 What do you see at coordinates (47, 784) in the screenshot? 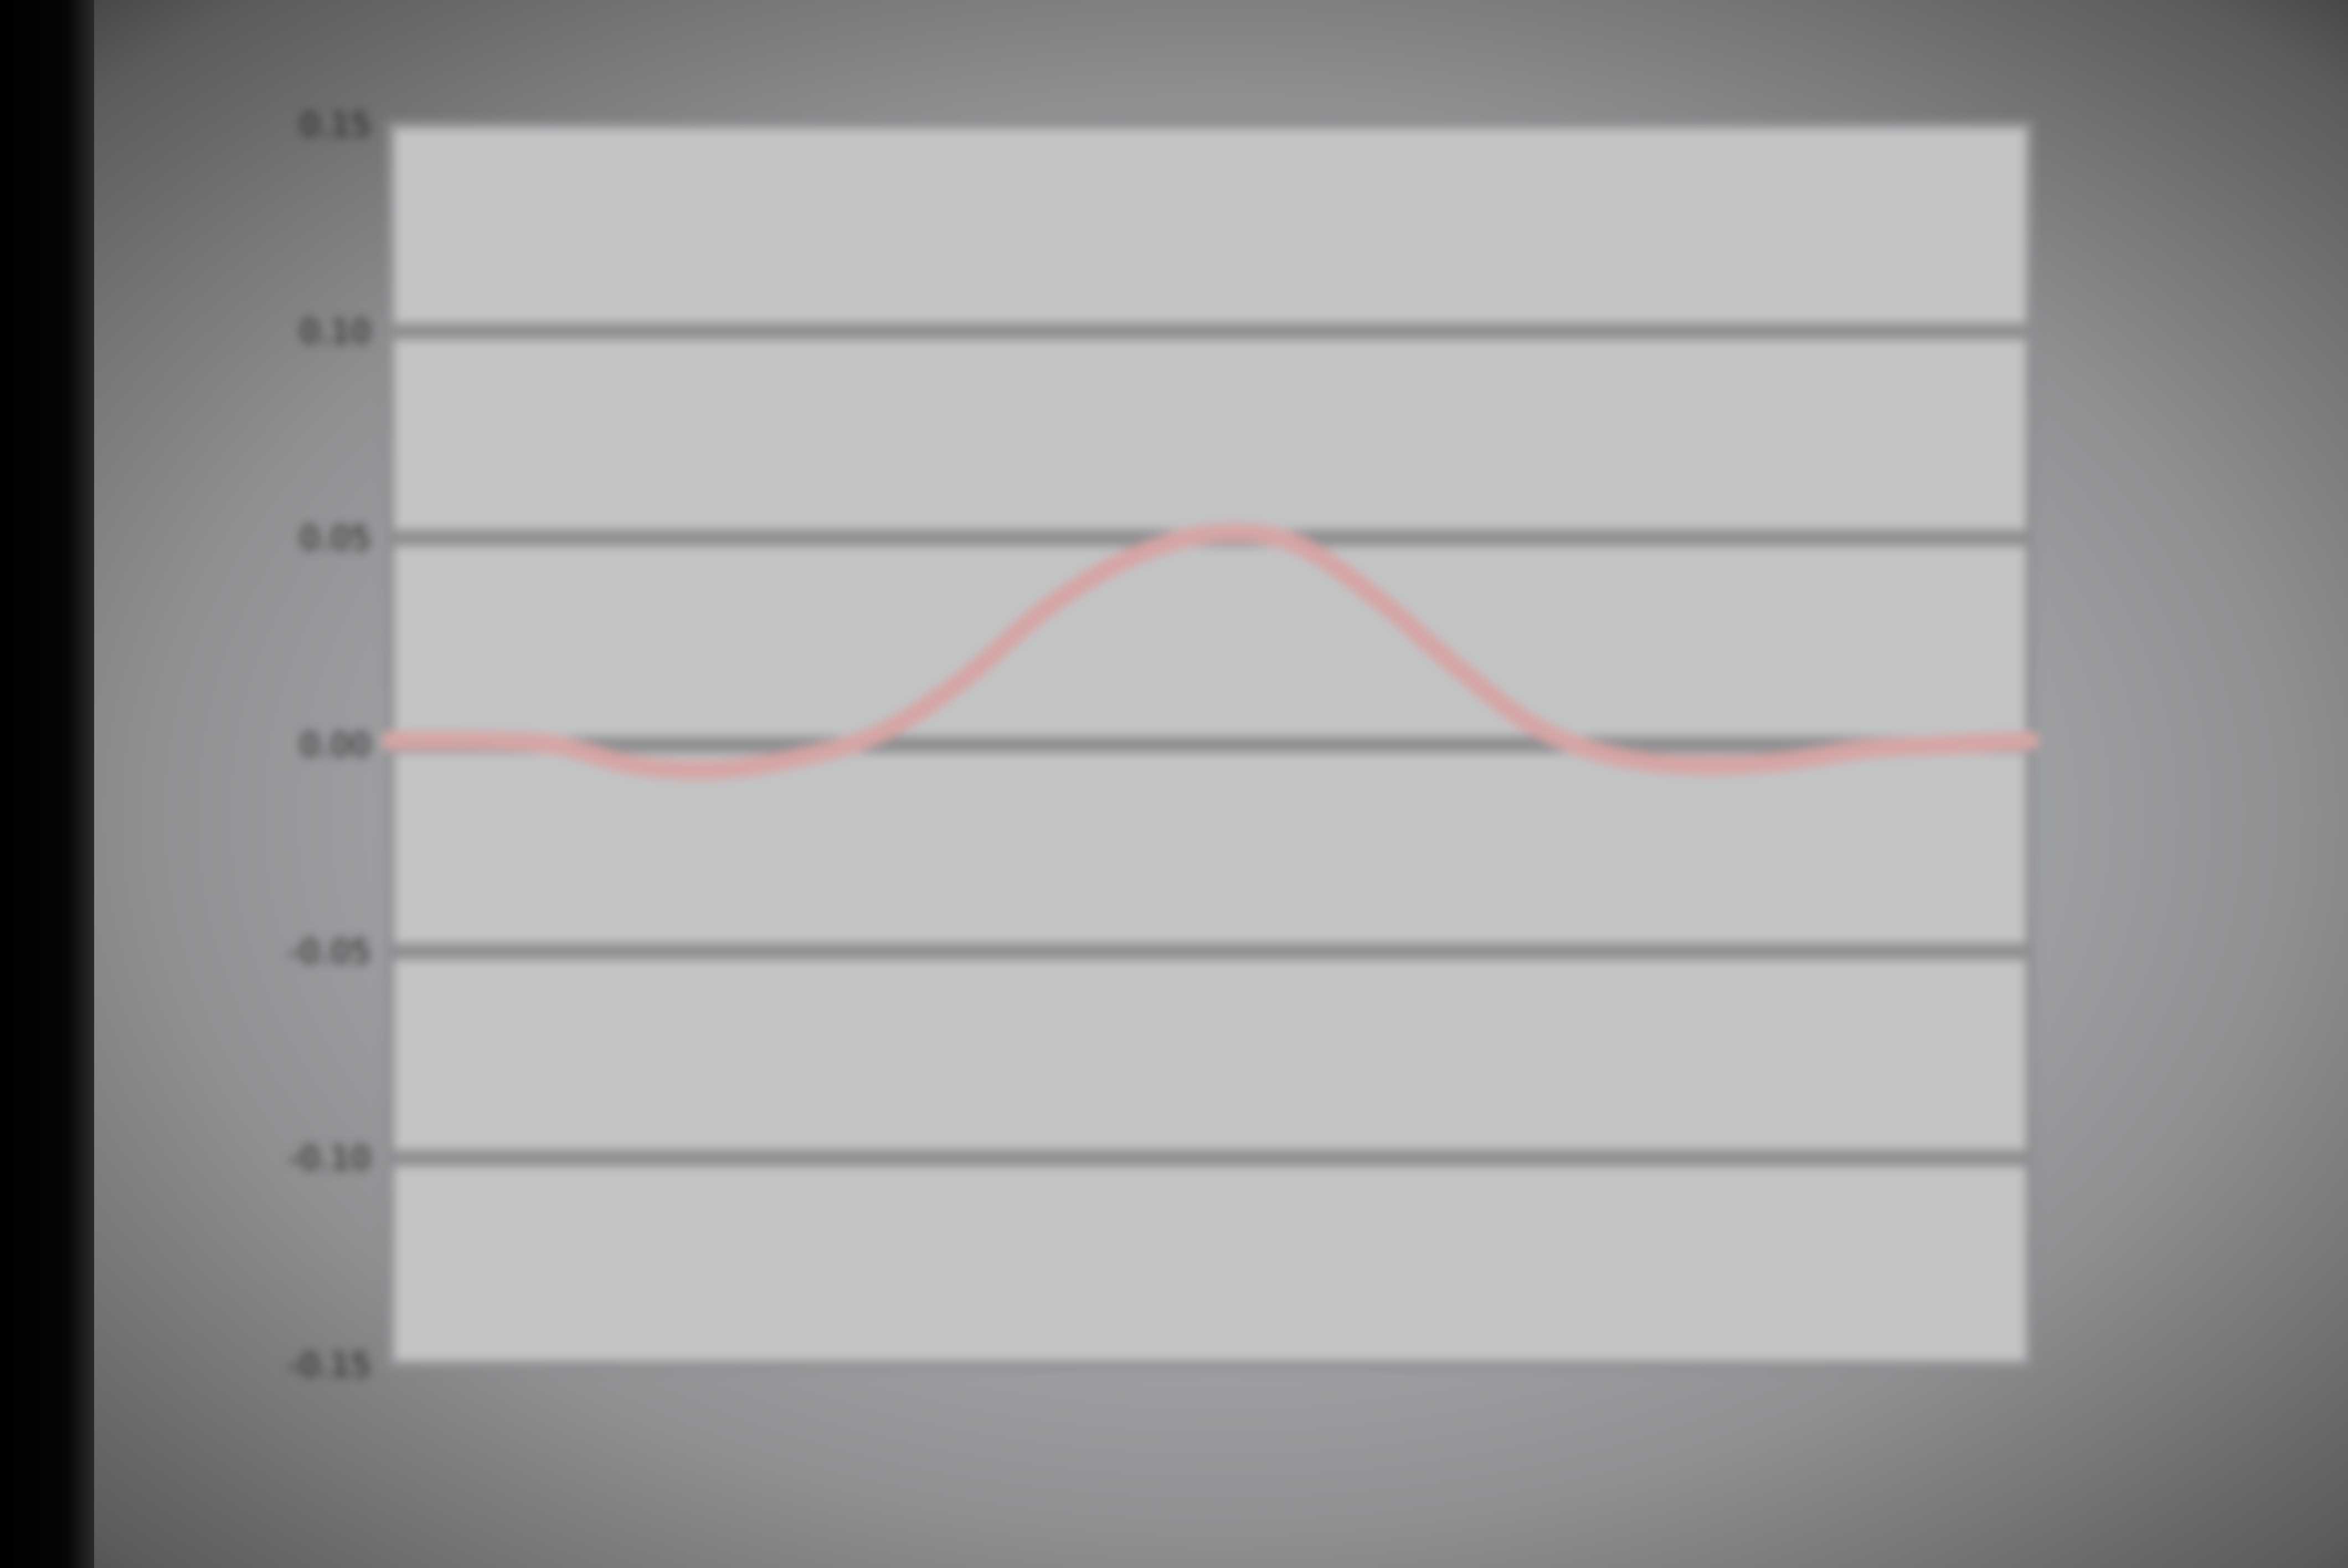
I see `dark-screen-edge` at bounding box center [47, 784].